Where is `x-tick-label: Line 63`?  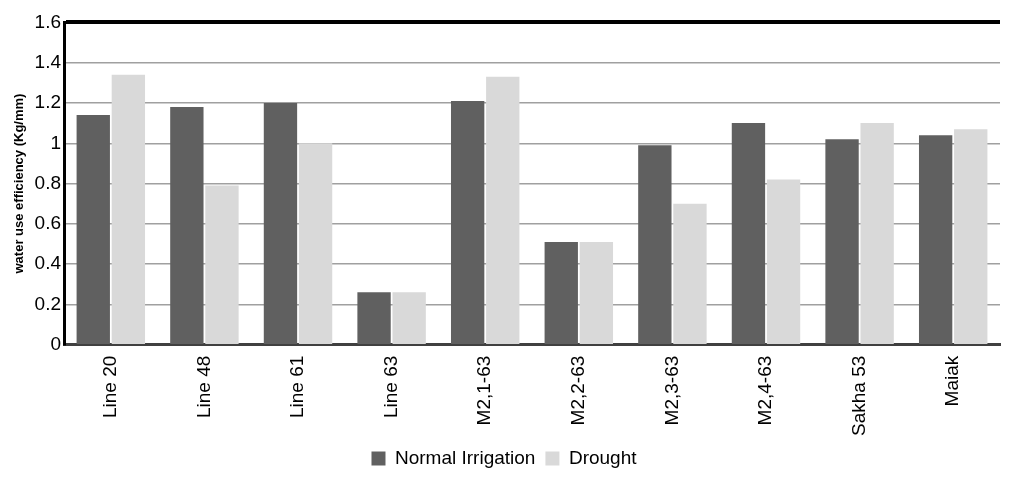 x-tick-label: Line 63 is located at coordinates (390, 387).